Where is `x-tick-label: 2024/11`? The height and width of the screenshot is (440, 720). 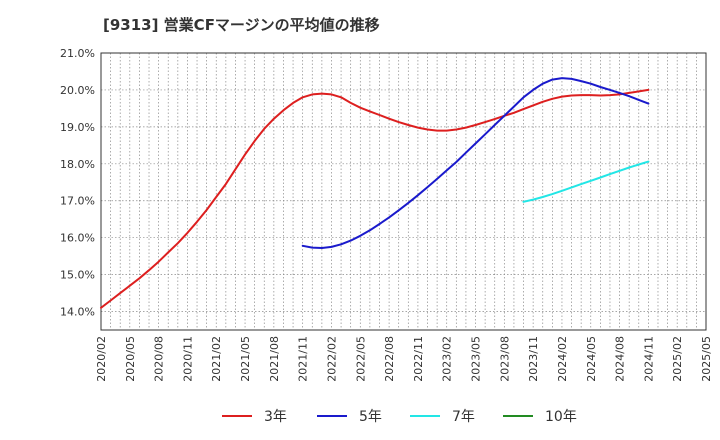
x-tick-label: 2024/11 is located at coordinates (648, 359).